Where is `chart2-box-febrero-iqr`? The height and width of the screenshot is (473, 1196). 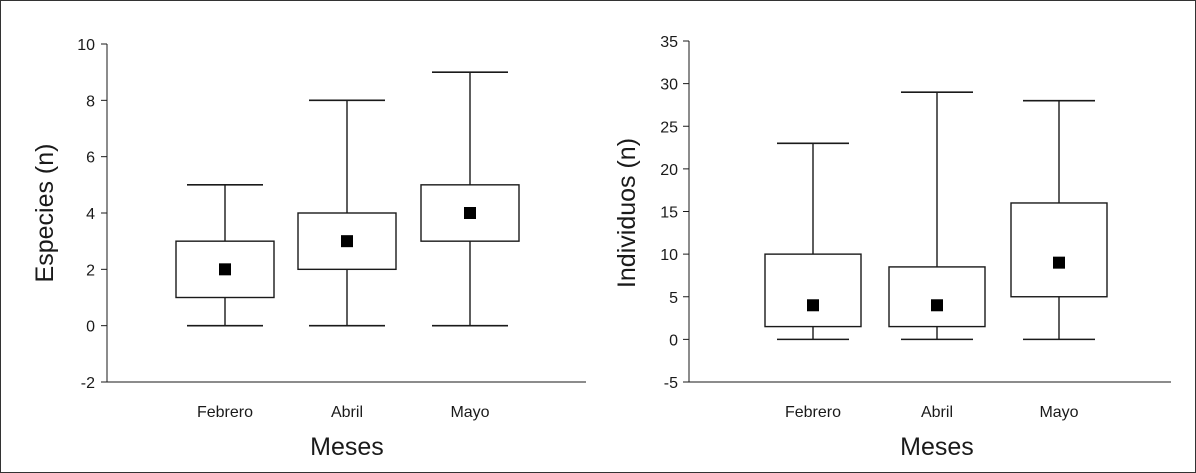 chart2-box-febrero-iqr is located at coordinates (813, 290).